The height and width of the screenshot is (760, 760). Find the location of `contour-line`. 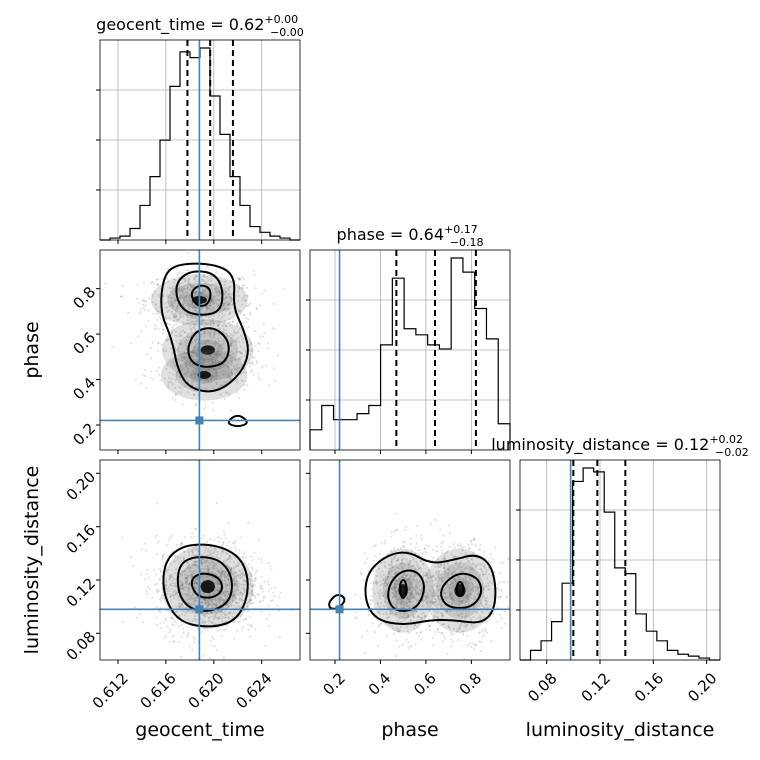

contour-line is located at coordinates (430, 588).